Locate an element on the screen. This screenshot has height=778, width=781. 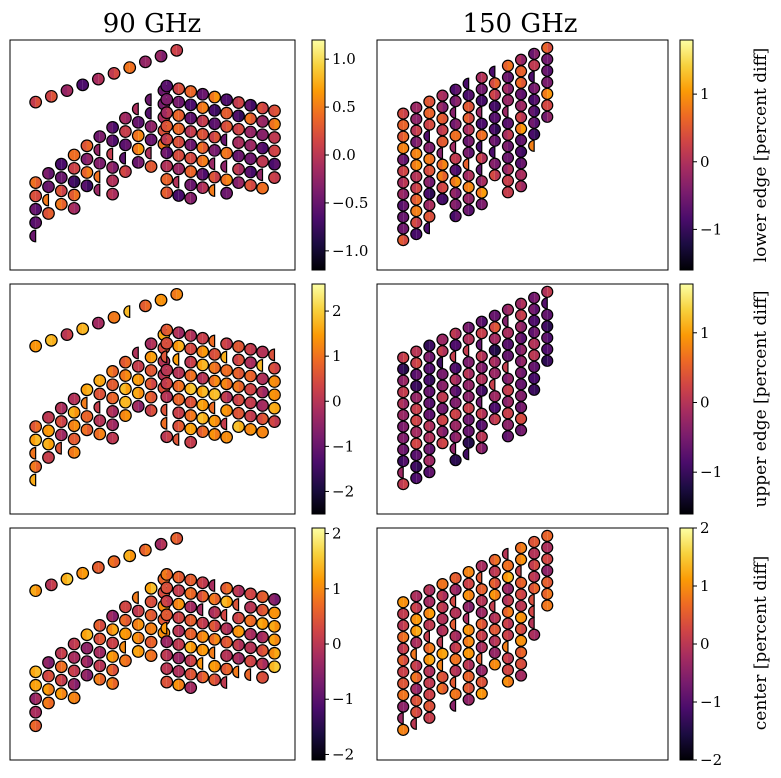
colorbar-150ghz-center: −2 −1 0 1 2 is located at coordinates (700, 644).